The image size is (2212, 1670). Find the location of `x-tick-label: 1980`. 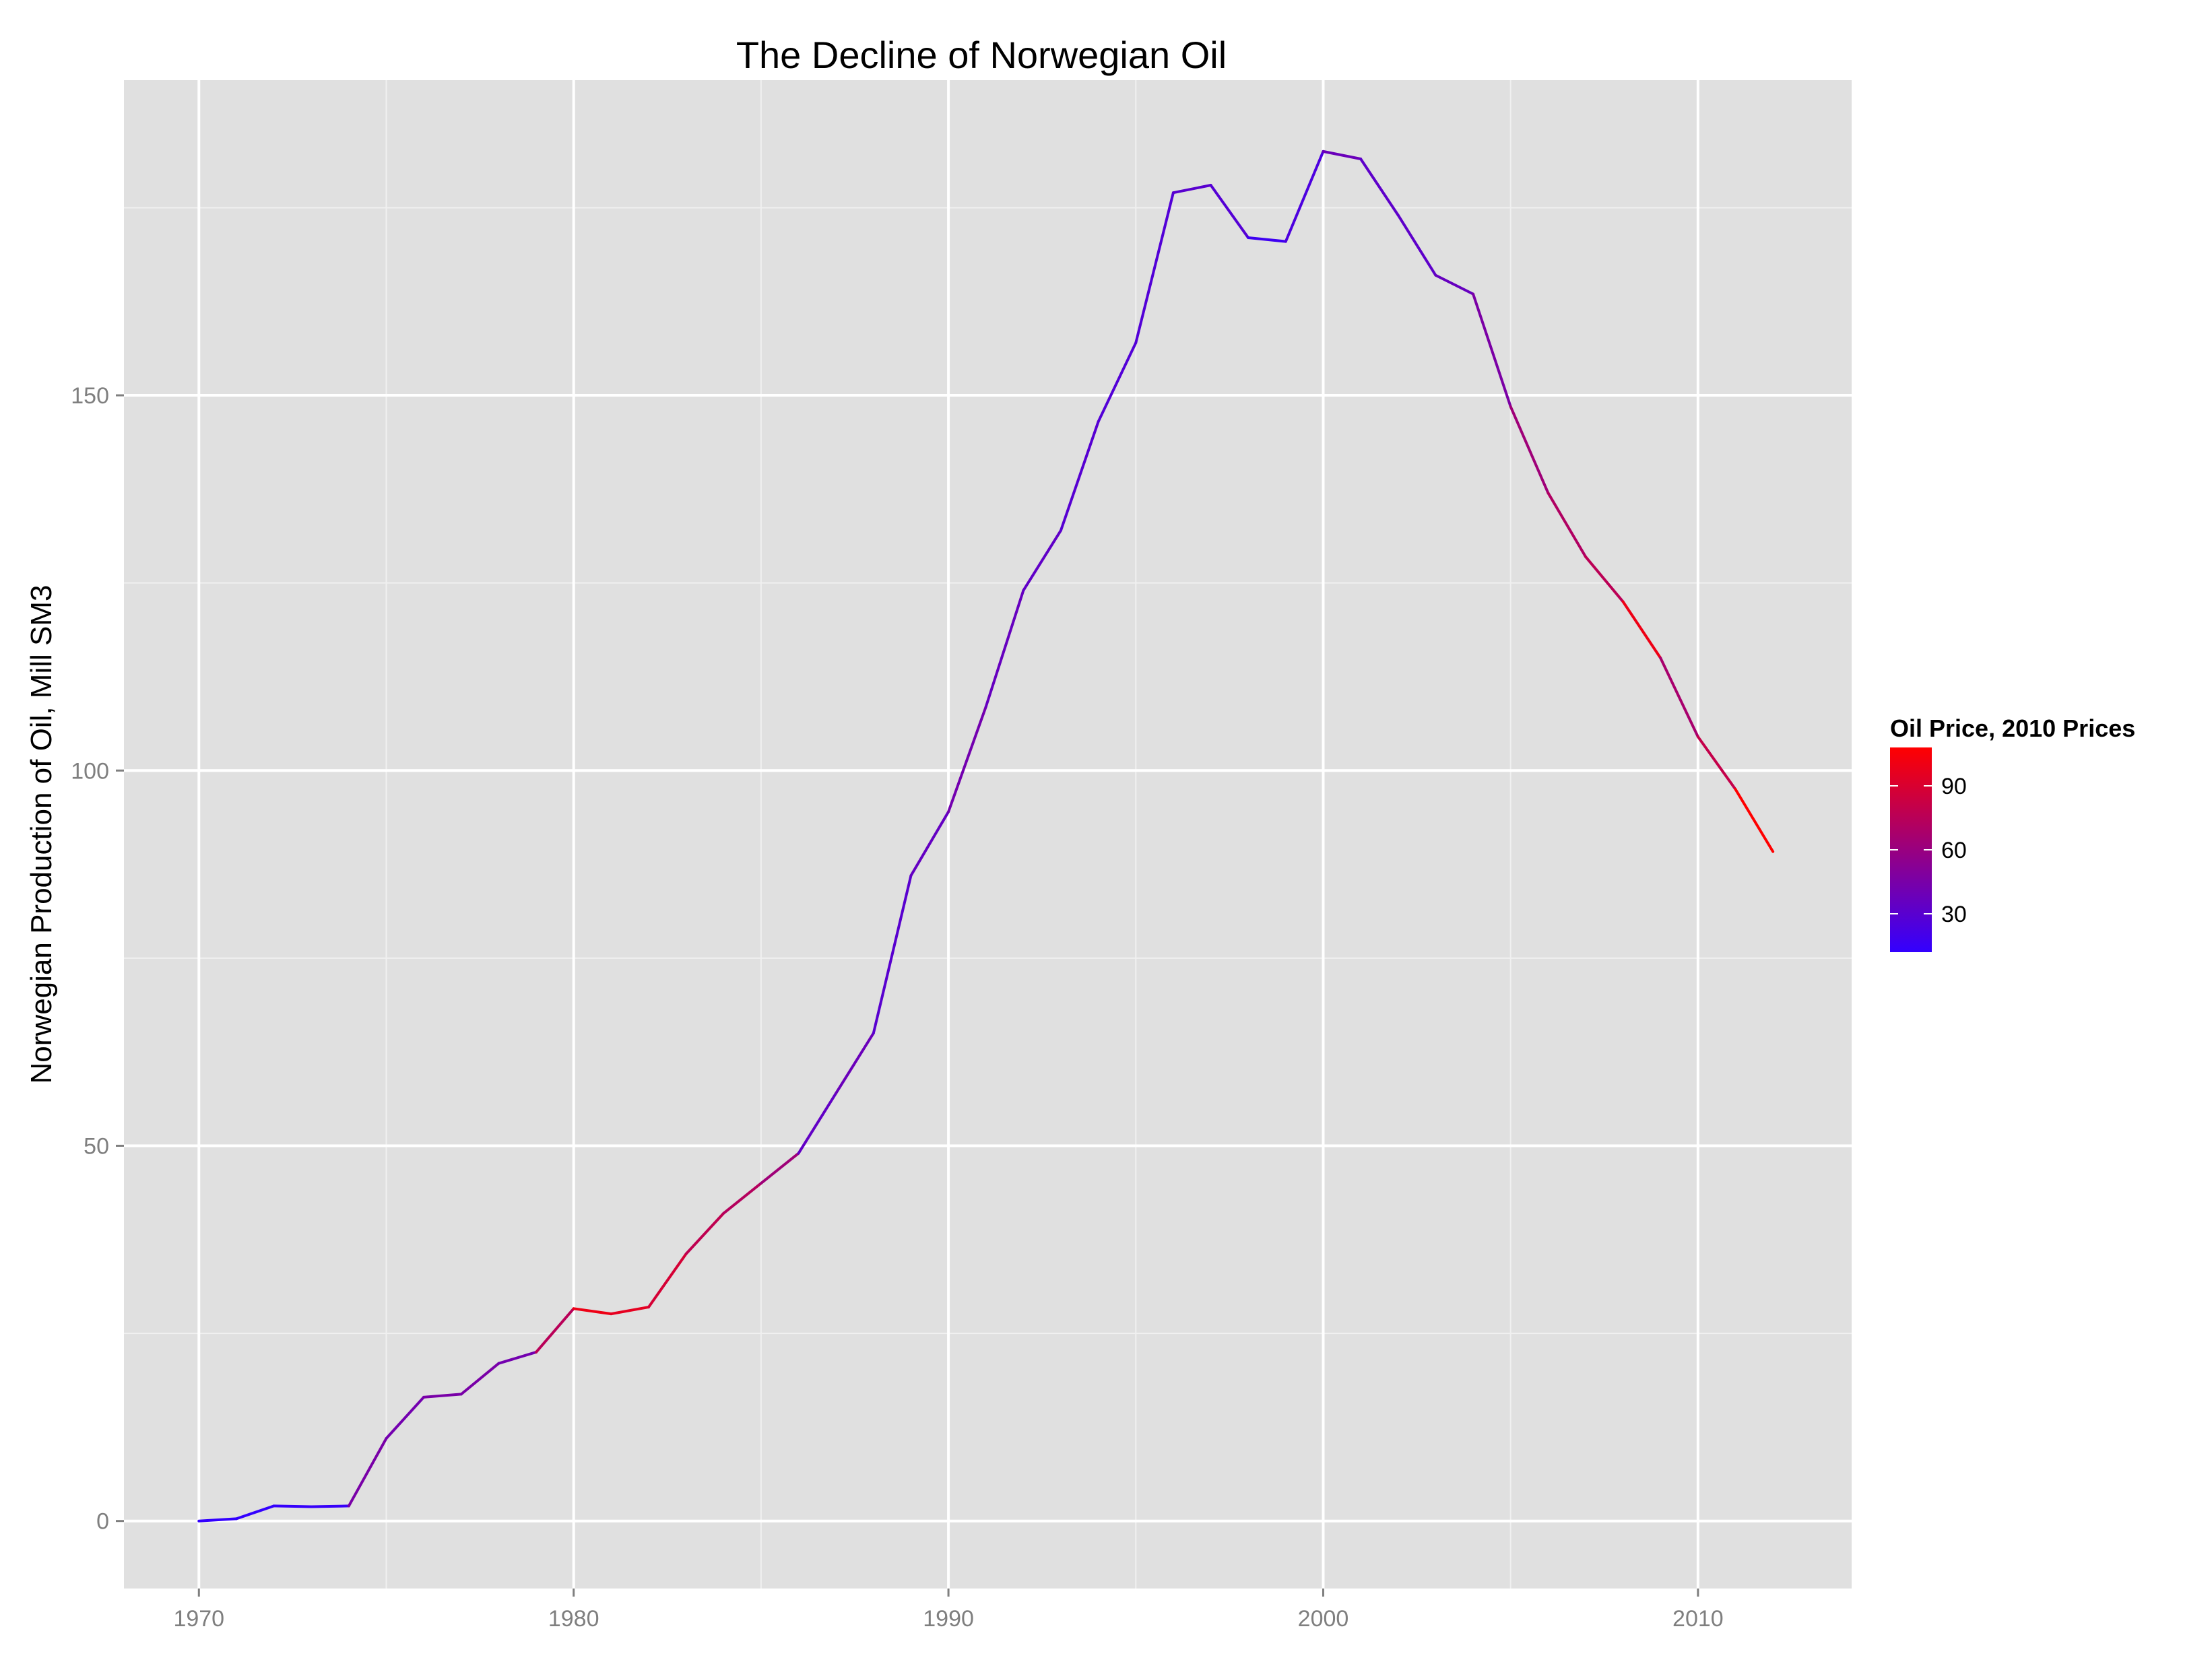

x-tick-label: 1980 is located at coordinates (573, 1619).